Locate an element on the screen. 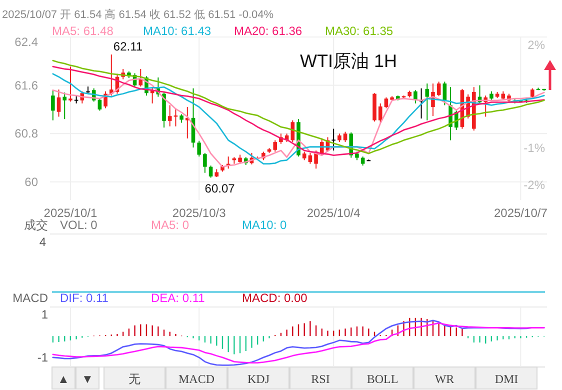 Image resolution: width=562 pixels, height=390 pixels. y-tick-label: 1 is located at coordinates (44, 315).